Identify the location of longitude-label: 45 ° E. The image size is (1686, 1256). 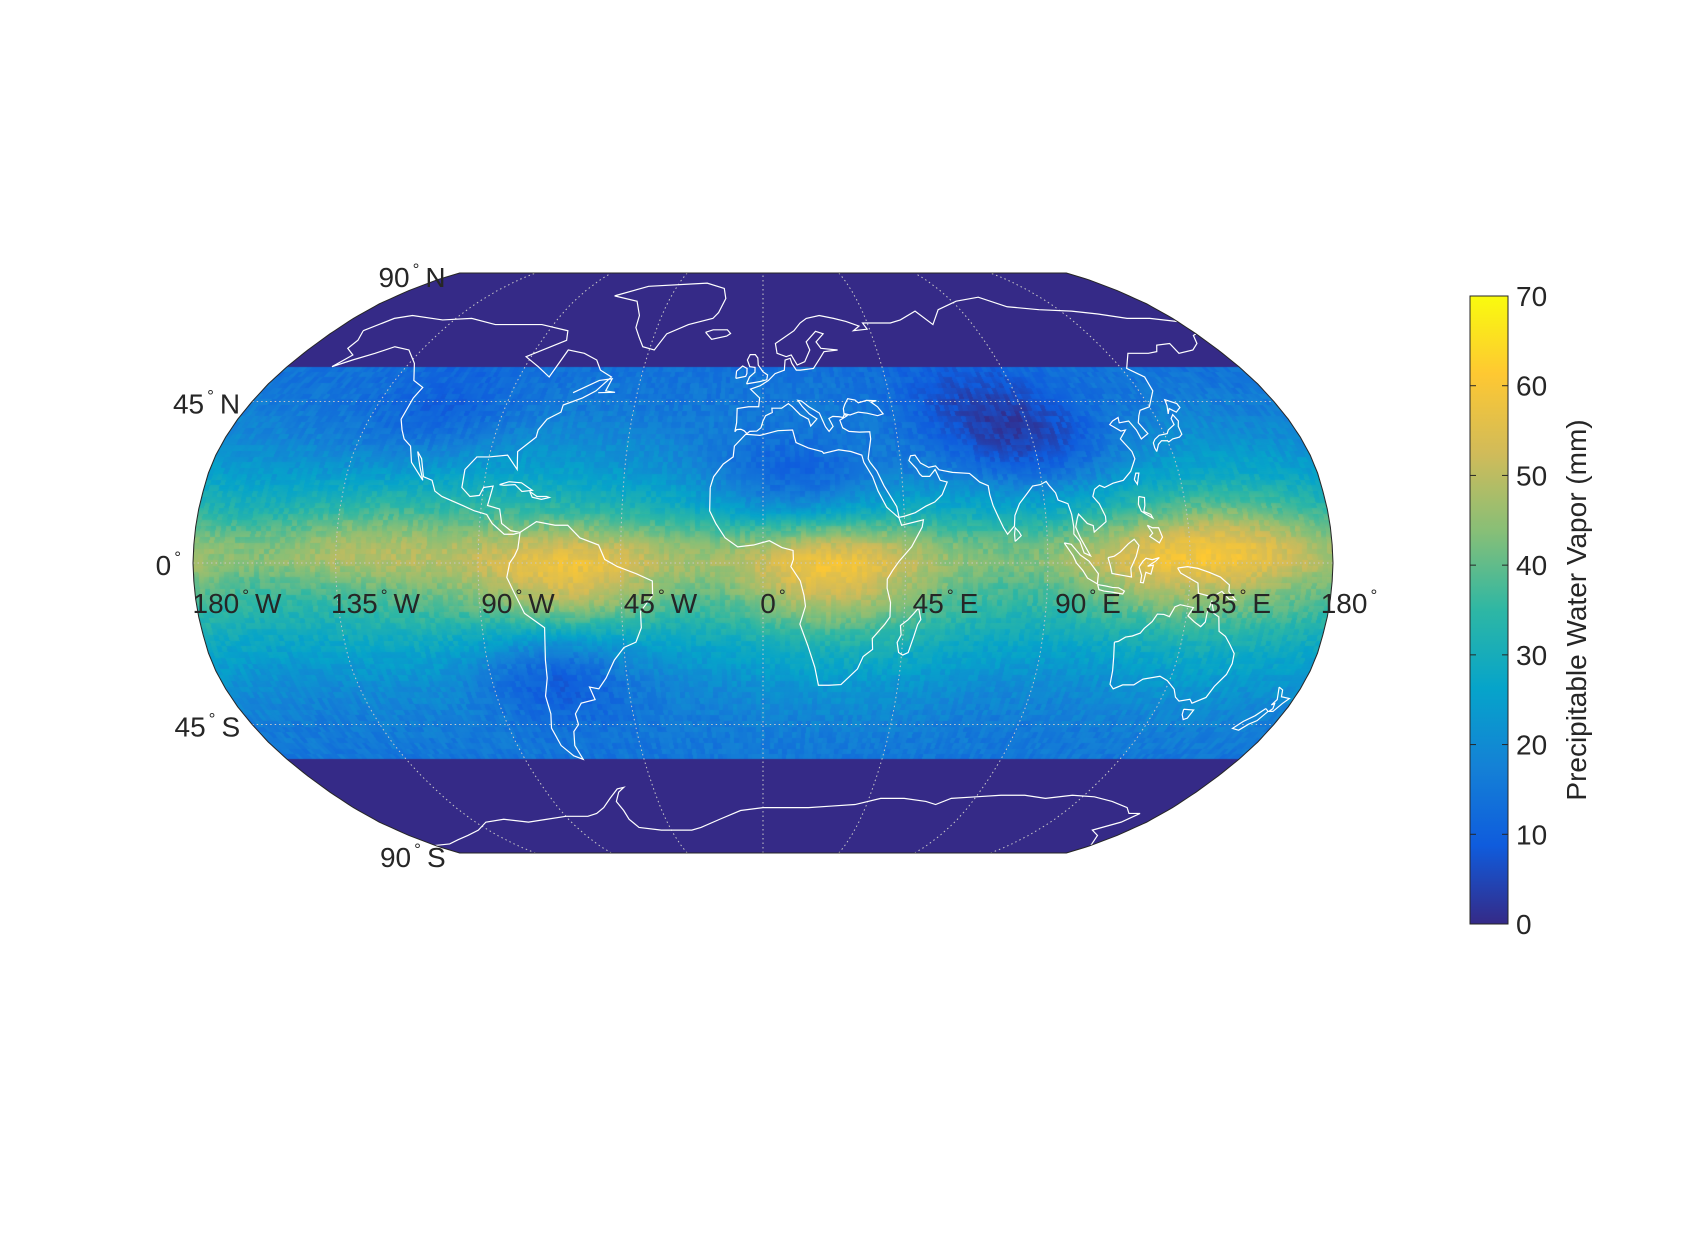
(946, 602).